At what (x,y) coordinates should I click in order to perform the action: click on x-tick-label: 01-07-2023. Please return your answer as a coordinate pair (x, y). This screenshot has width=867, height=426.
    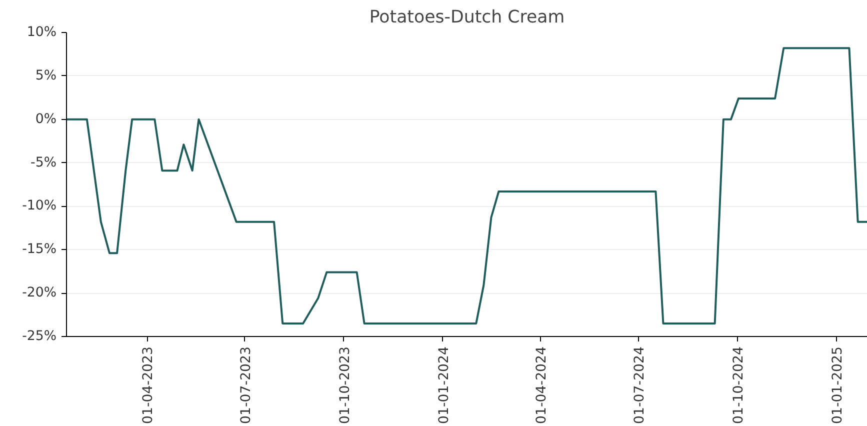
    Looking at the image, I should click on (246, 385).